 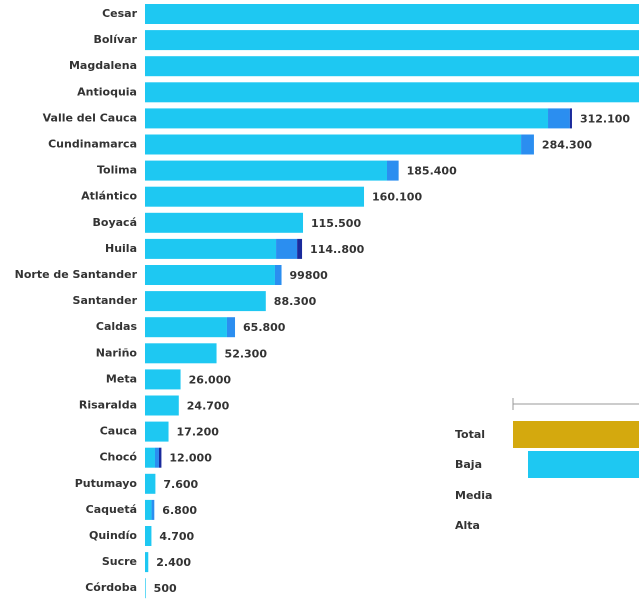 What do you see at coordinates (117, 352) in the screenshot?
I see `y-tick-label: Nariño` at bounding box center [117, 352].